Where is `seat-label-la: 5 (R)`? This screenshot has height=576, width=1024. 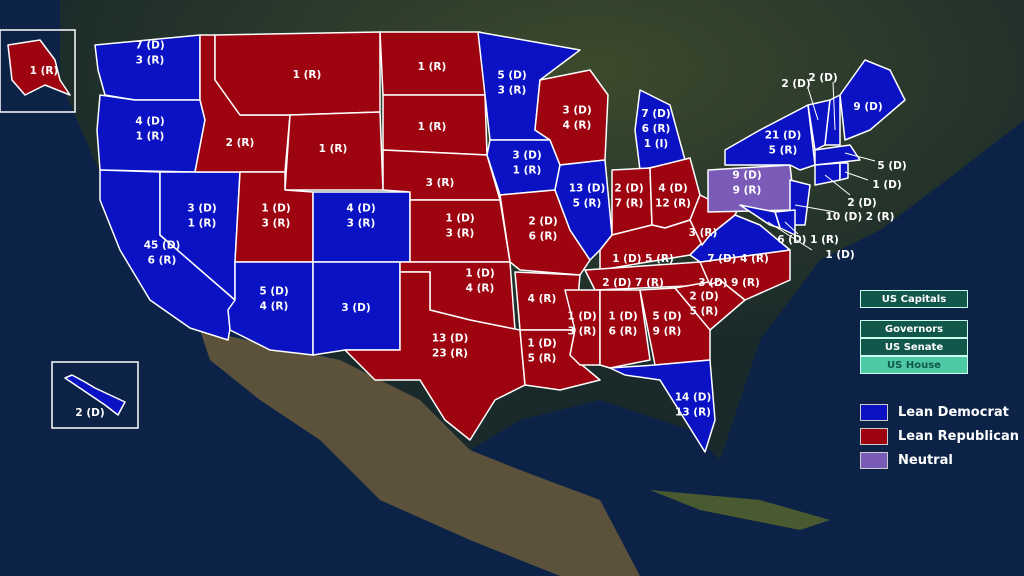 seat-label-la: 5 (R) is located at coordinates (542, 359).